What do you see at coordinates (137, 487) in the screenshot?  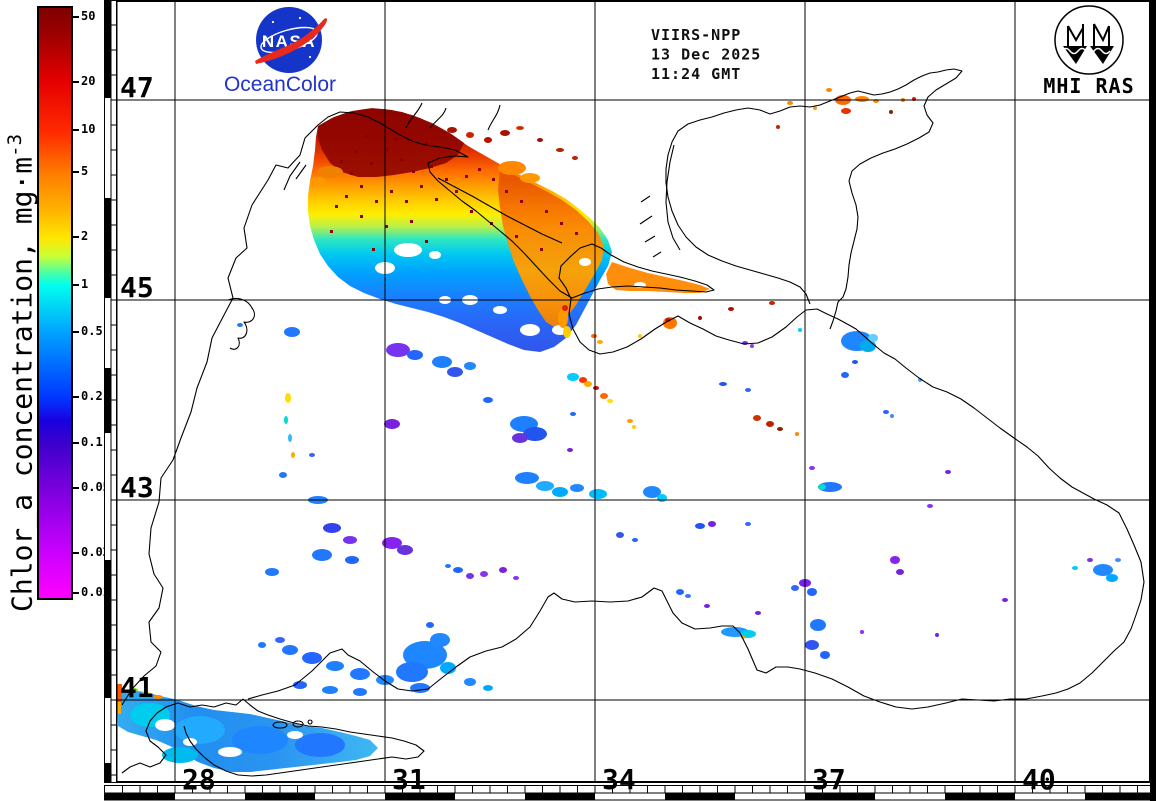 I see `latitude-label: 43` at bounding box center [137, 487].